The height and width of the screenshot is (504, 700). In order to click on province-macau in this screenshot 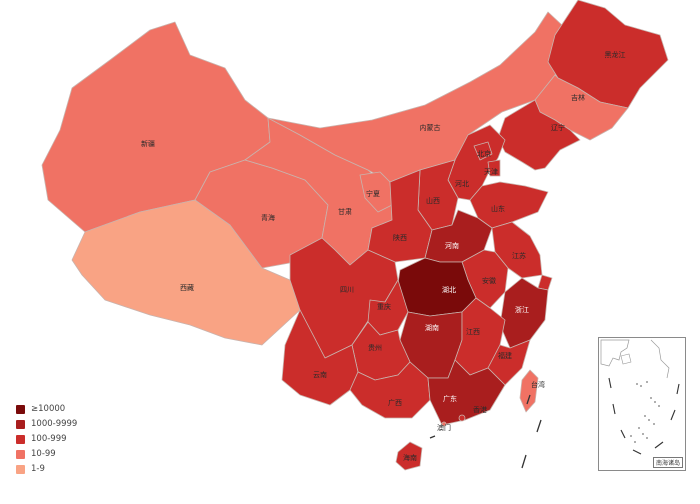, I will do `click(444, 424)`.